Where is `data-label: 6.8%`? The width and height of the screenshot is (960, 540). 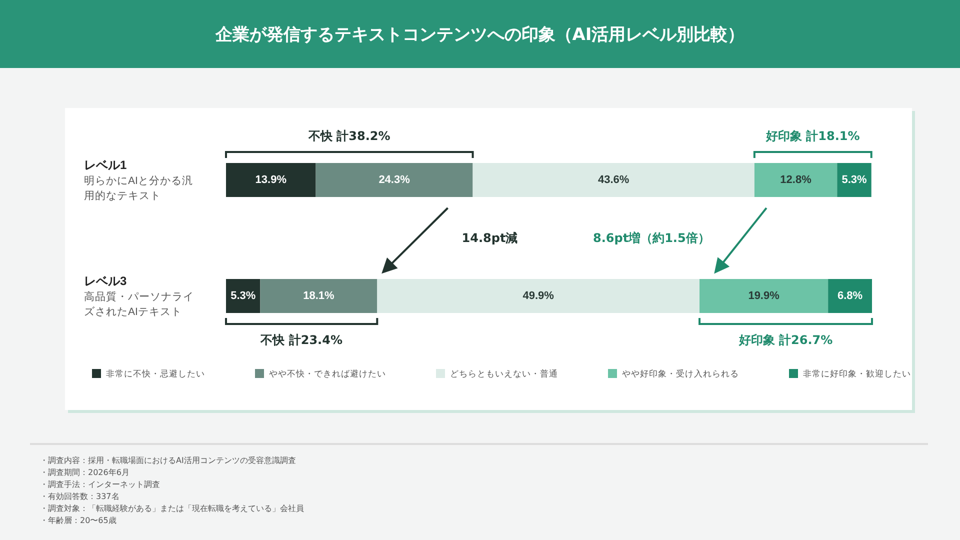
data-label: 6.8% is located at coordinates (850, 296).